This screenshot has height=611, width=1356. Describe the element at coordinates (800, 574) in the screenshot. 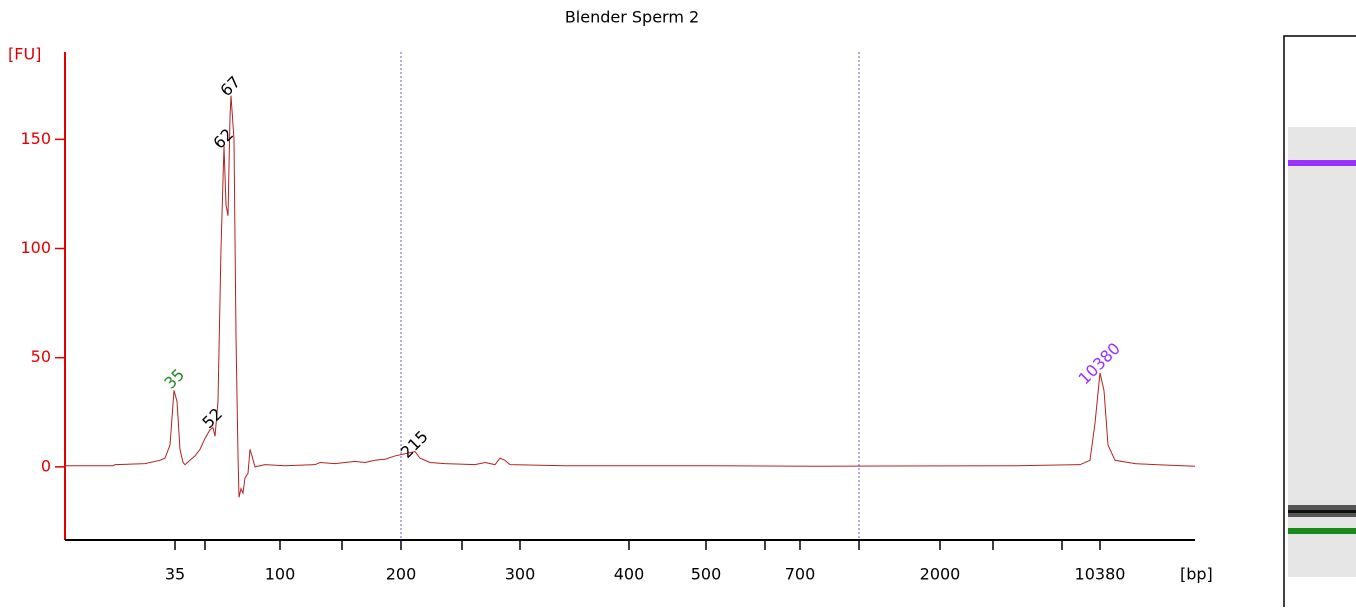

I see `x-tick-label: 700` at that location.